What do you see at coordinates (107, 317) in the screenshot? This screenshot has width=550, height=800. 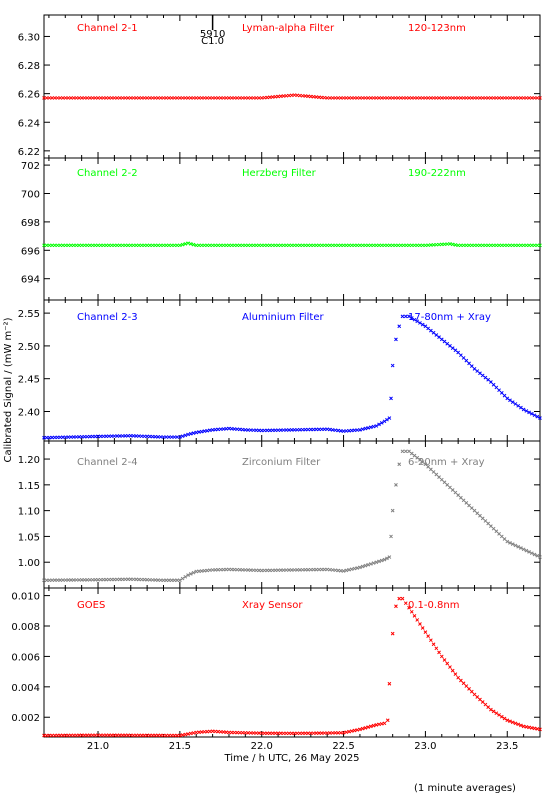 I see `panel-channel-label: Channel 2-3` at bounding box center [107, 317].